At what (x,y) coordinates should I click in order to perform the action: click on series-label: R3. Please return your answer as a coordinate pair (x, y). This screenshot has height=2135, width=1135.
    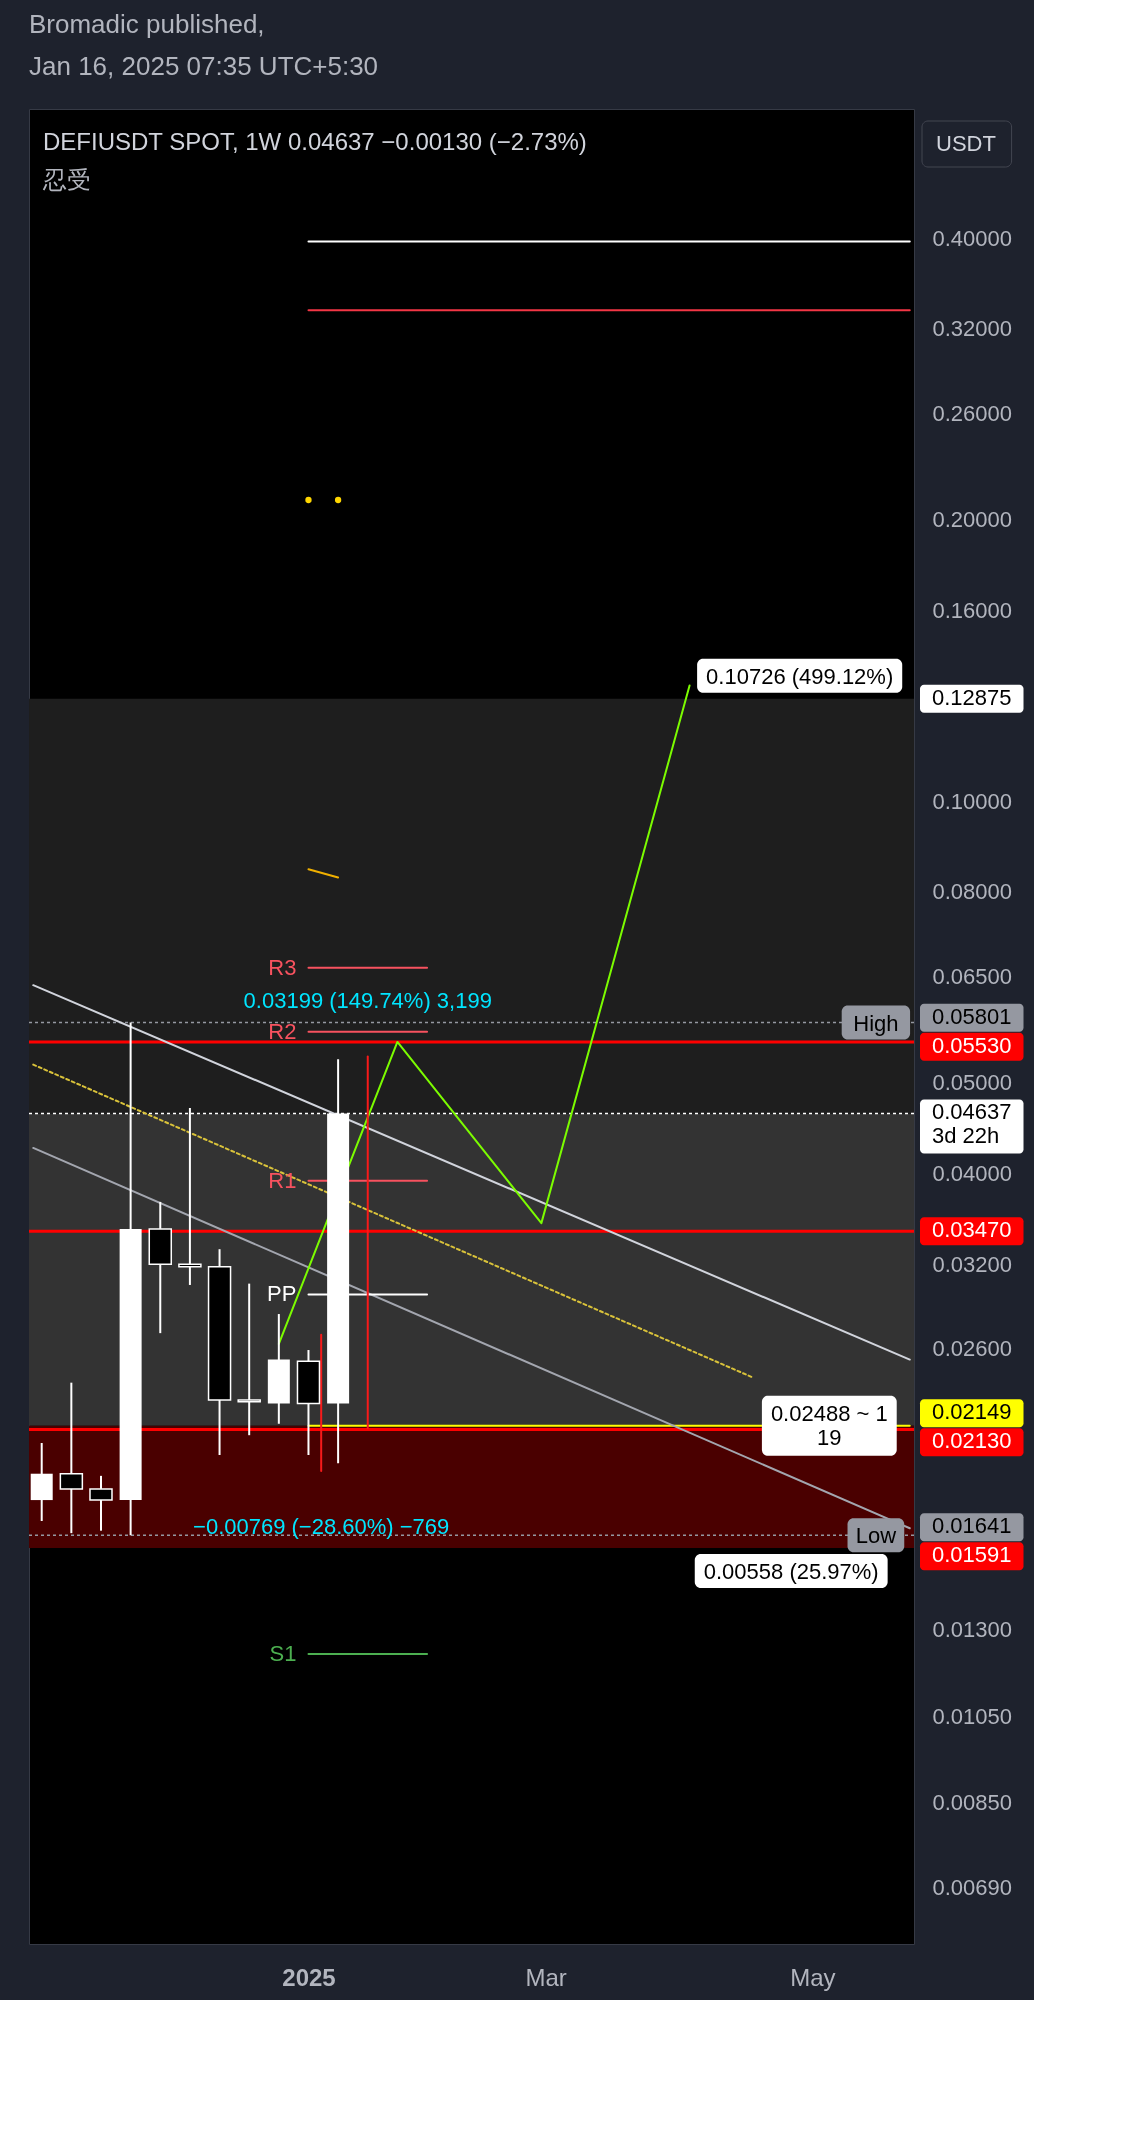
    Looking at the image, I should click on (282, 967).